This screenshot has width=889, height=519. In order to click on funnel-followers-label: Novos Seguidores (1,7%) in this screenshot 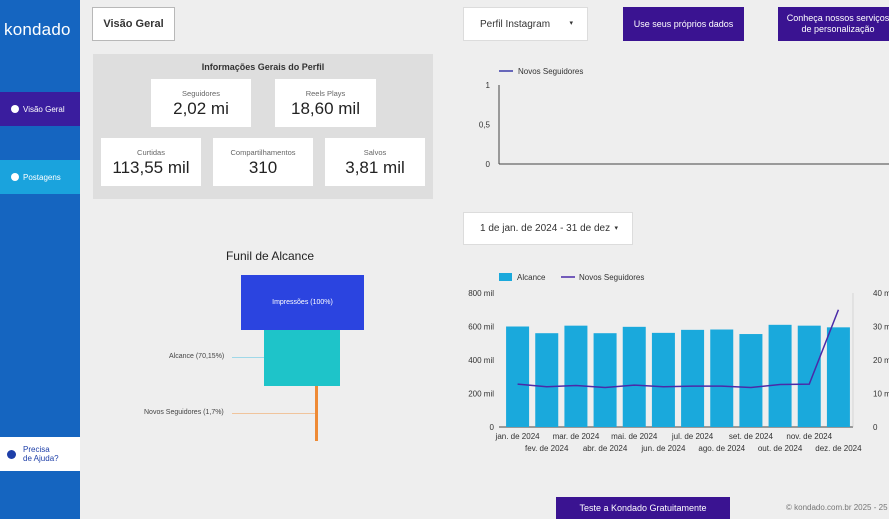, I will do `click(184, 412)`.